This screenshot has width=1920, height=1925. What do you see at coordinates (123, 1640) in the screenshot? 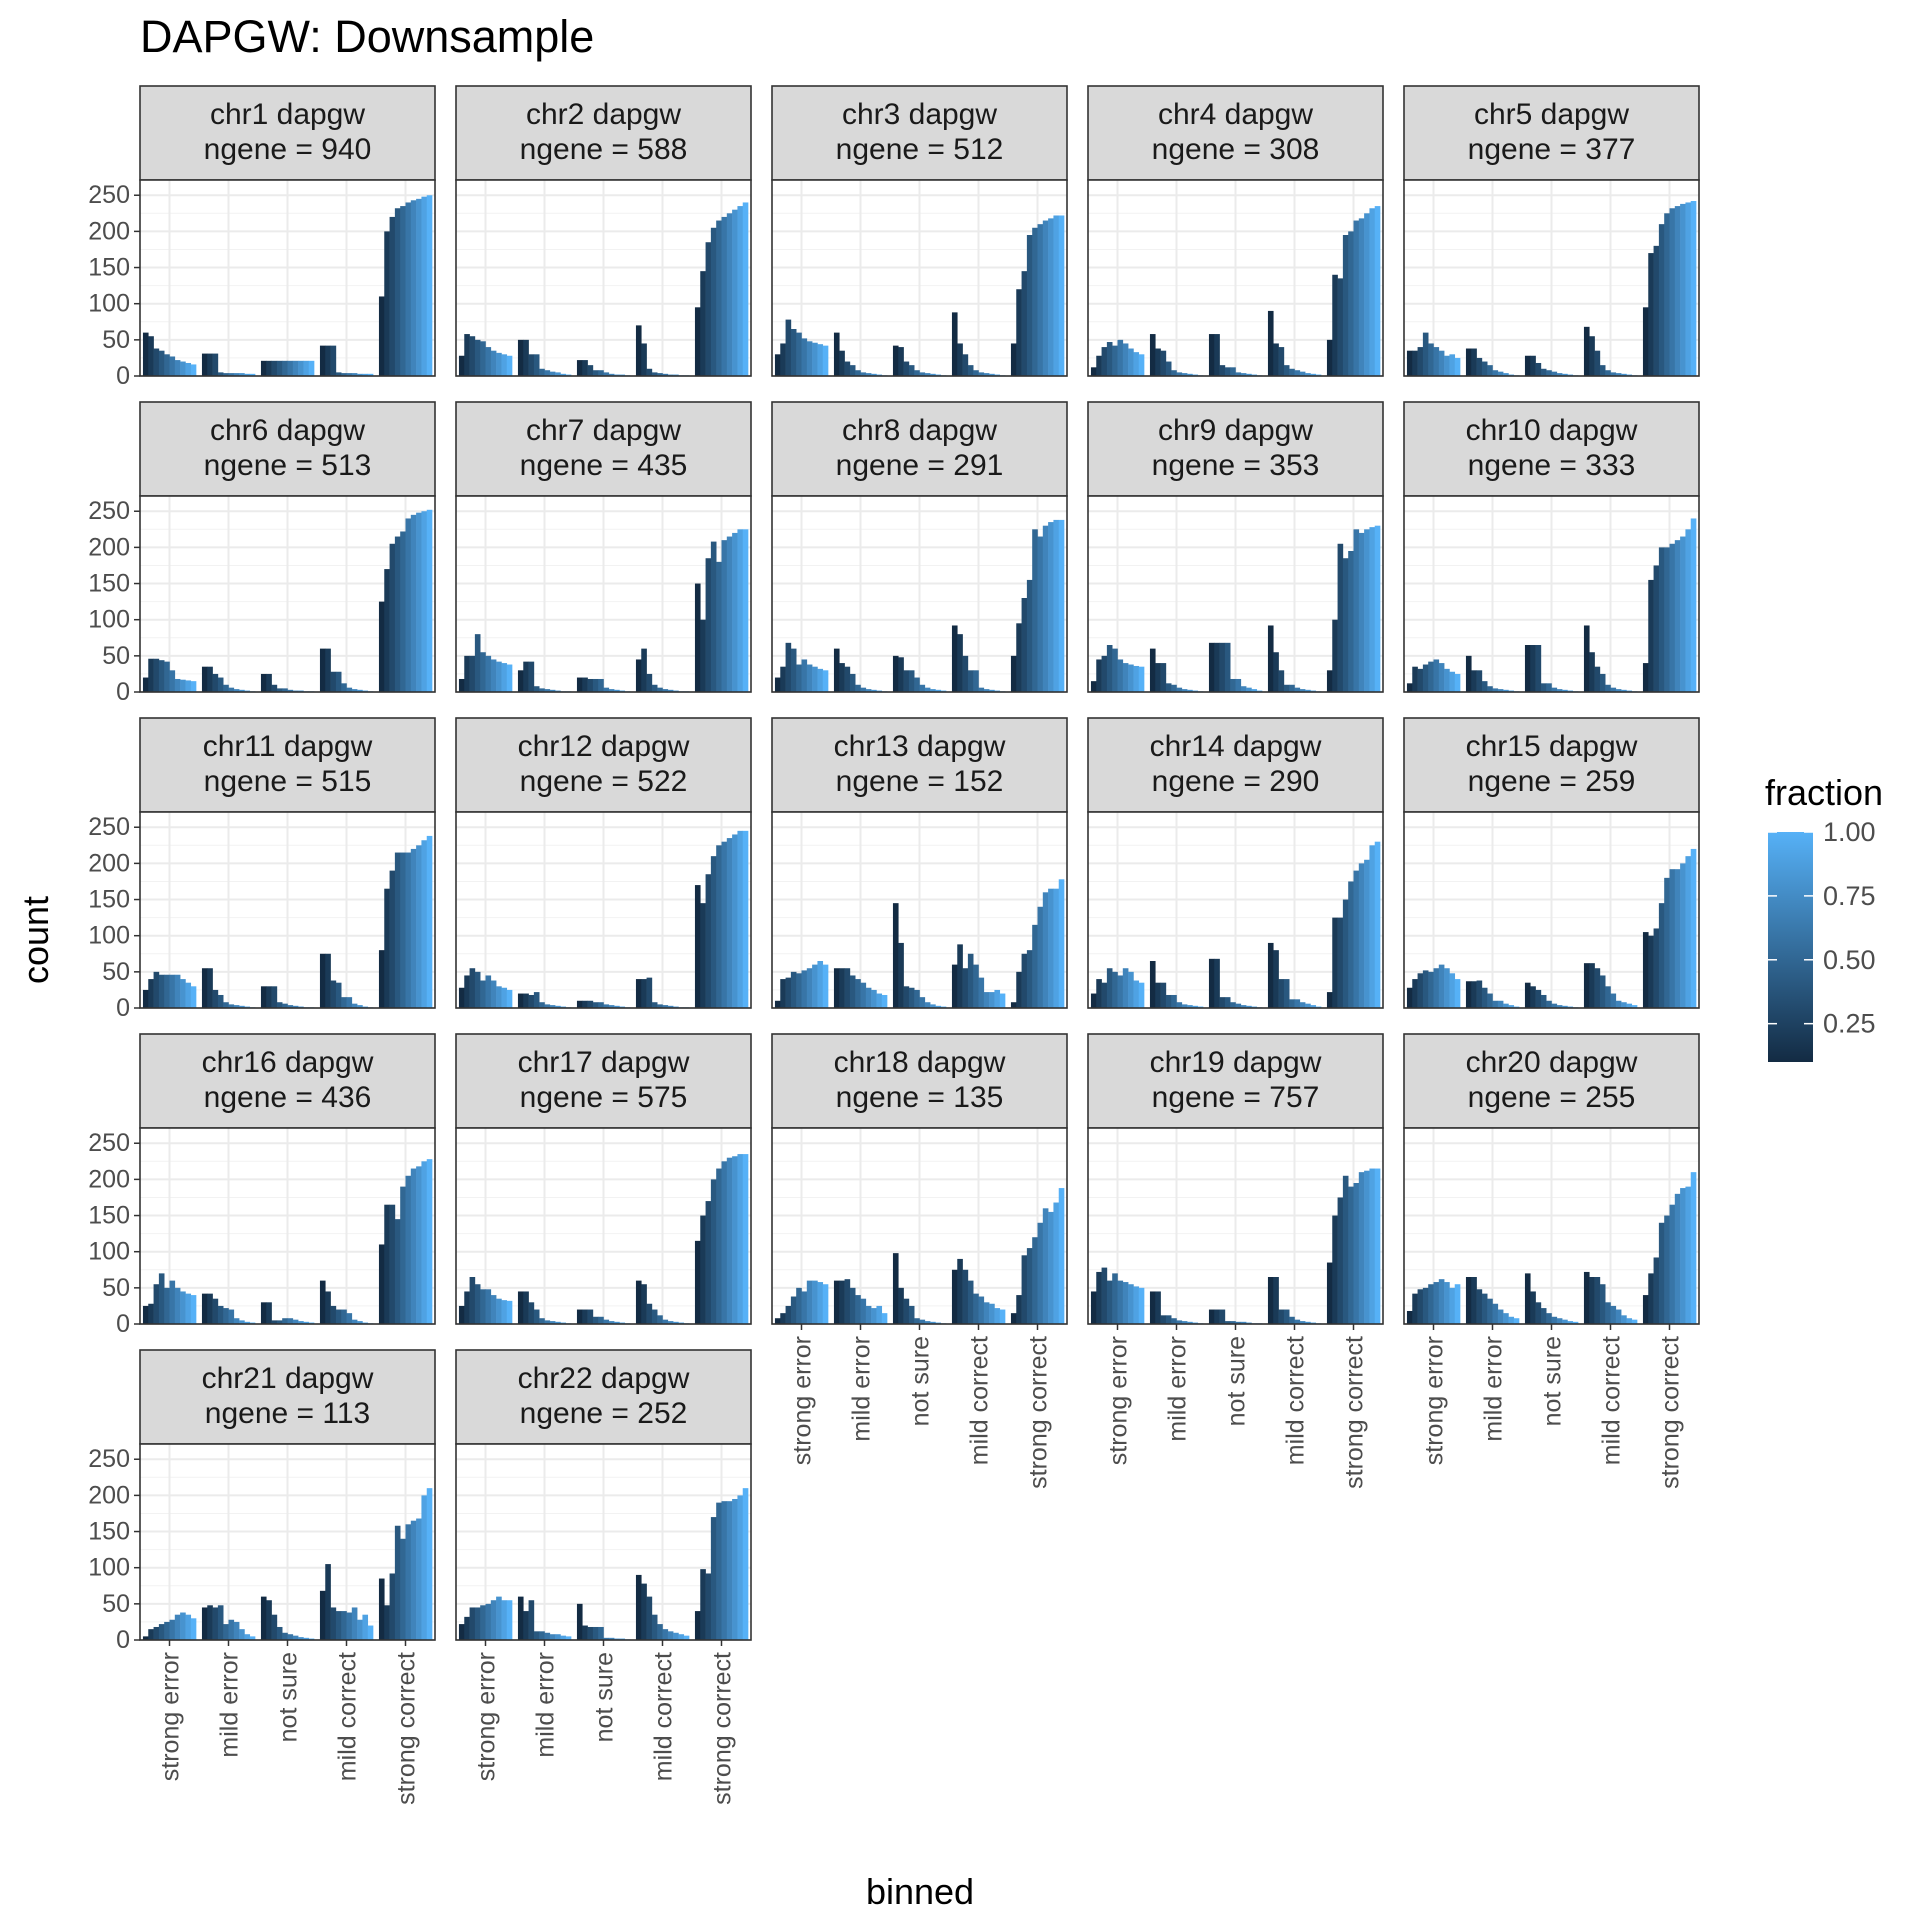
I see `y-tick-label: 0` at bounding box center [123, 1640].